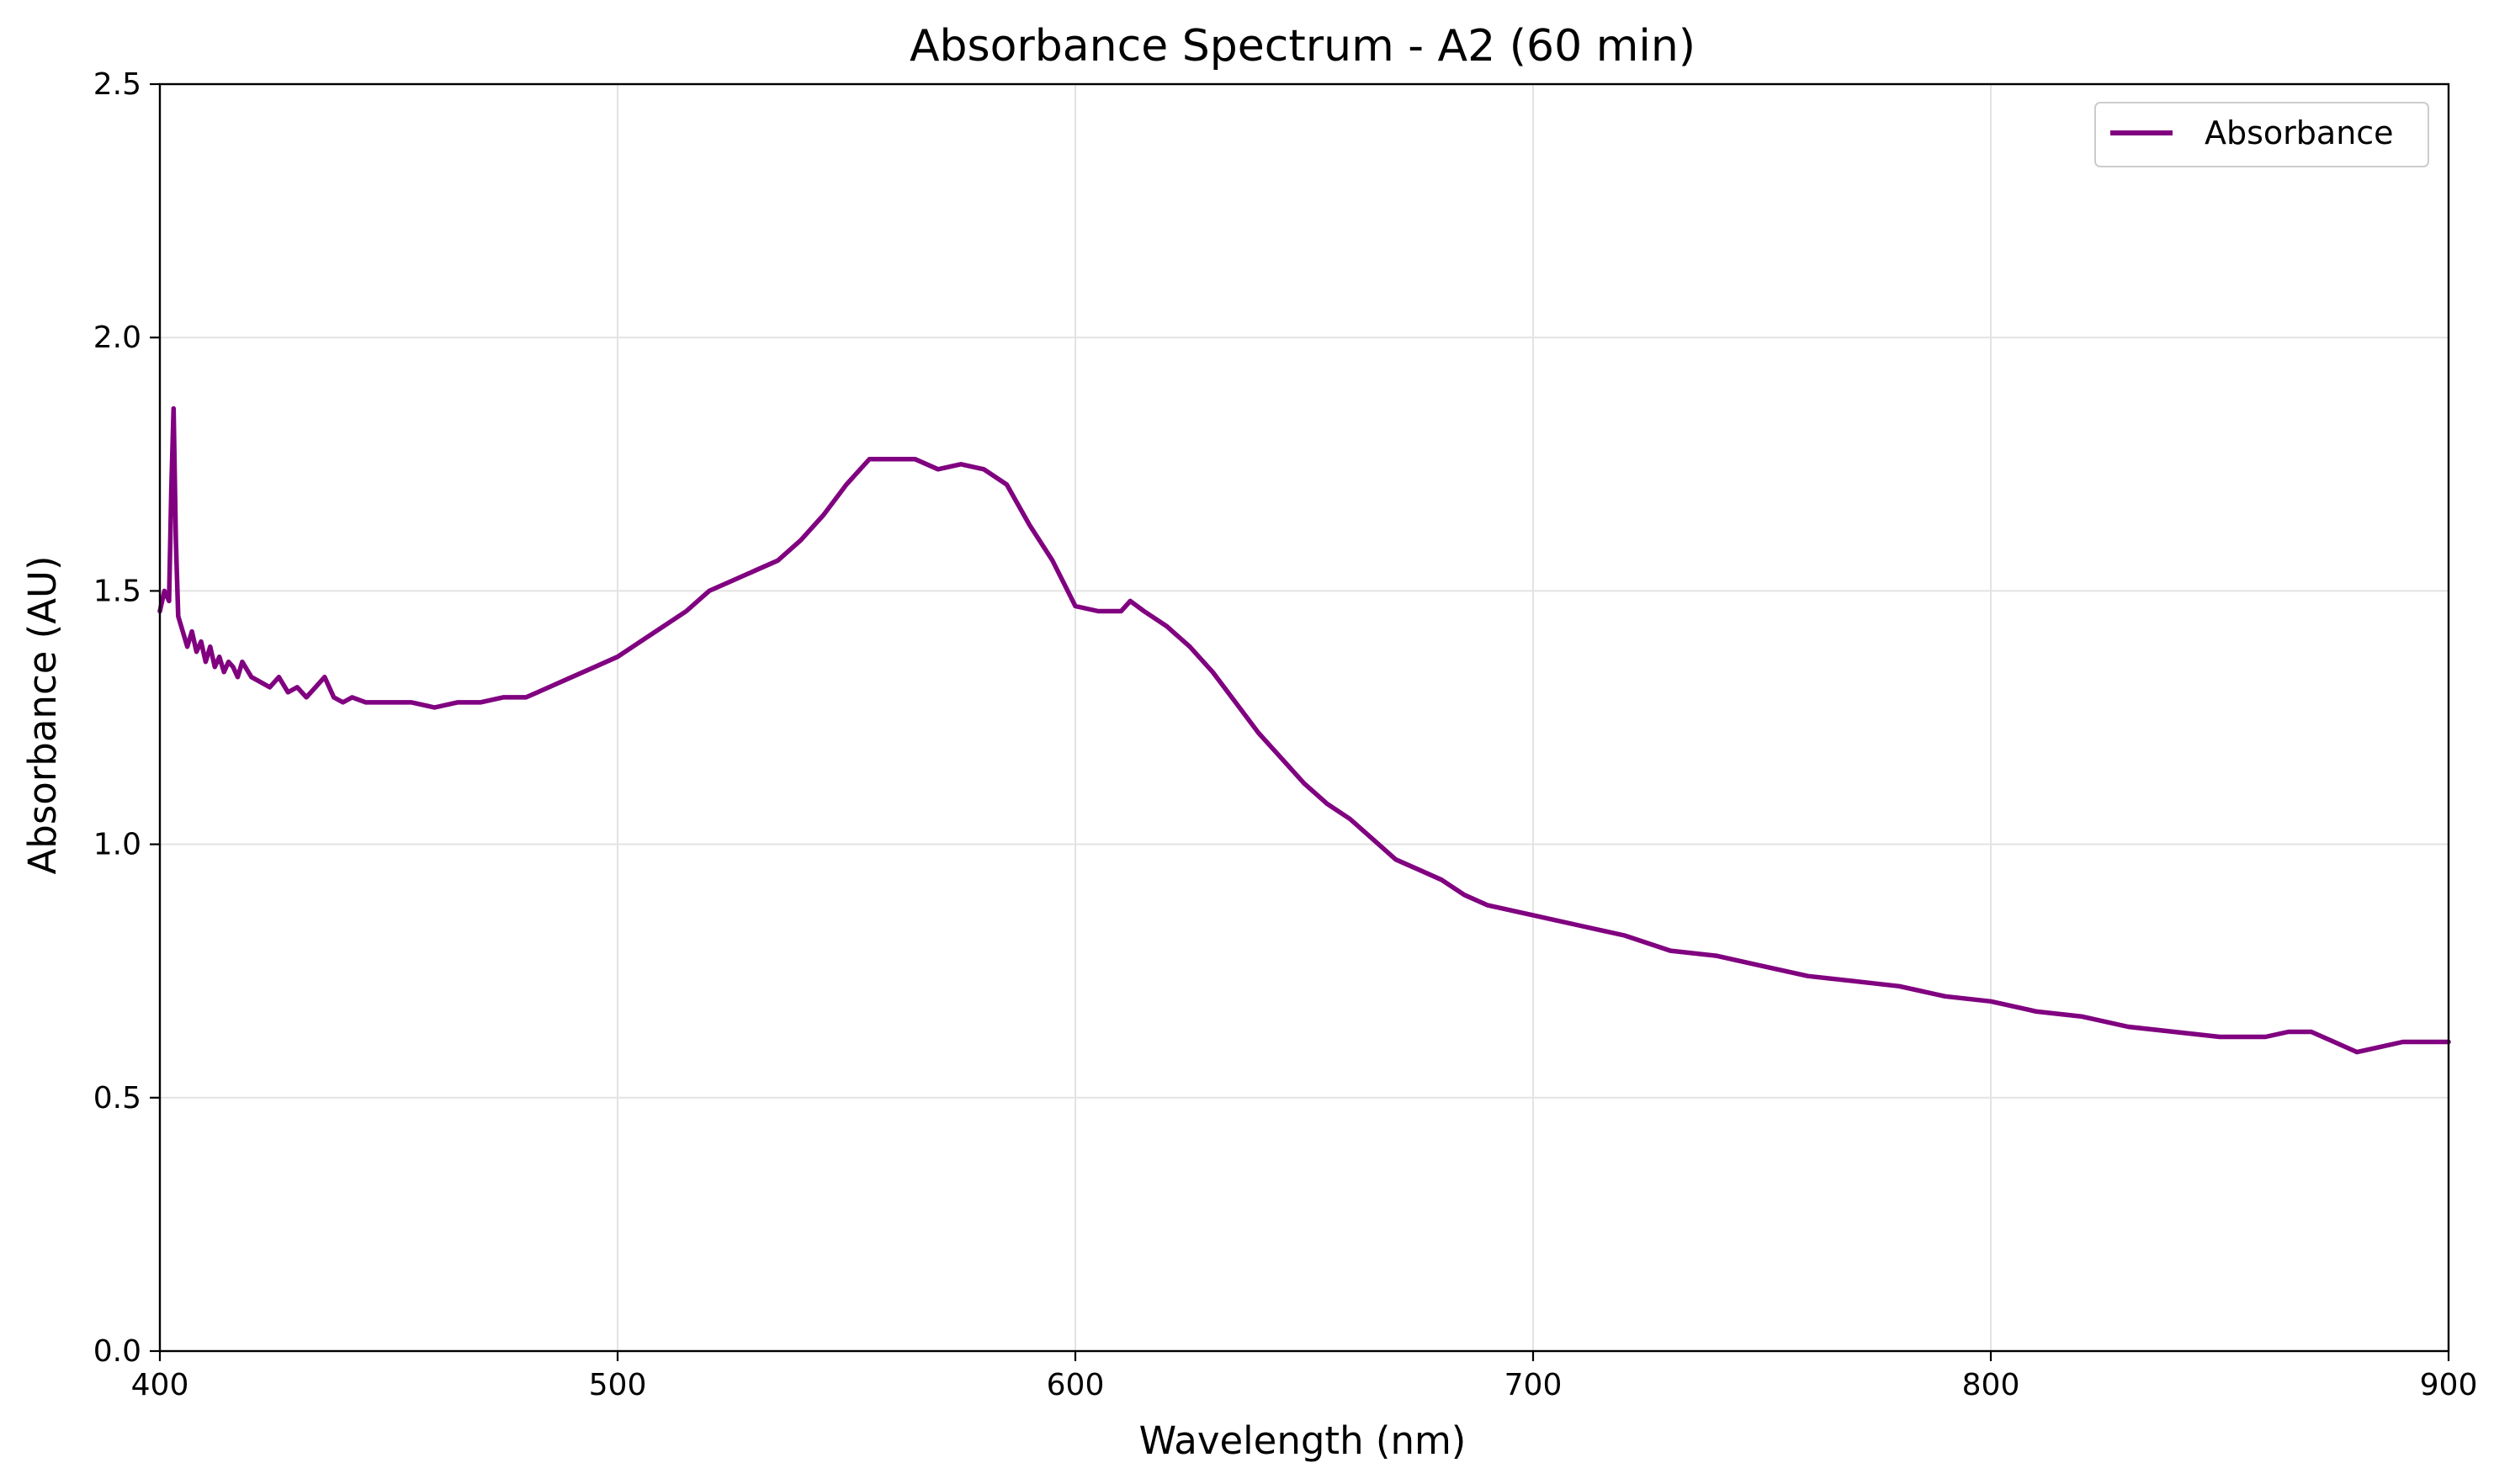 This screenshot has height=1484, width=2494. I want to click on x-tick-label: 500, so click(618, 1385).